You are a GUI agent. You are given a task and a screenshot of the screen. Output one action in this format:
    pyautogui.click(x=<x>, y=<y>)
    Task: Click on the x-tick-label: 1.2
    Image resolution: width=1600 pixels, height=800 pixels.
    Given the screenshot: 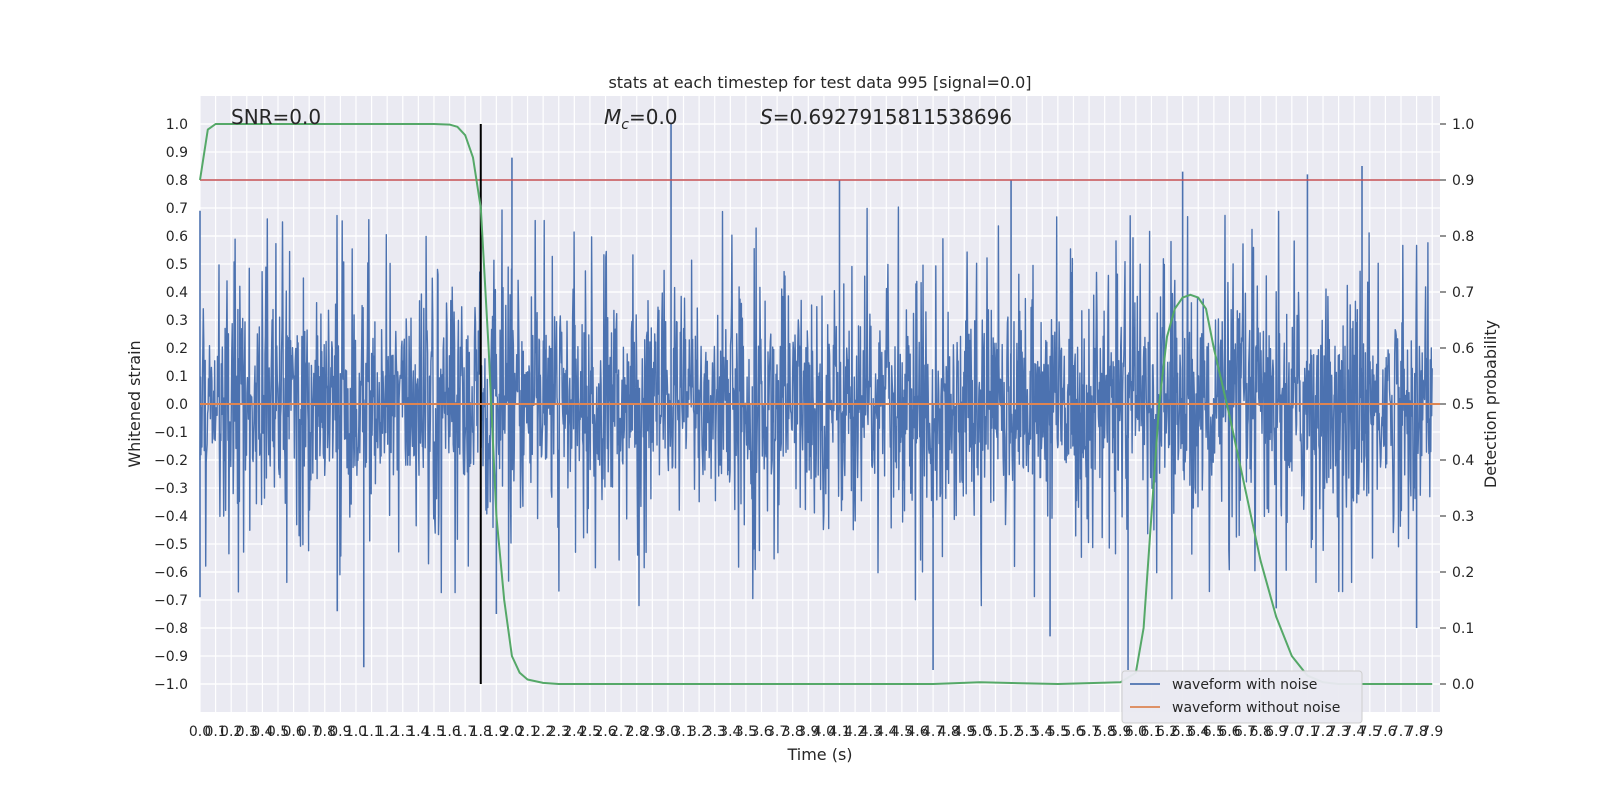 What is the action you would take?
    pyautogui.click(x=387, y=732)
    